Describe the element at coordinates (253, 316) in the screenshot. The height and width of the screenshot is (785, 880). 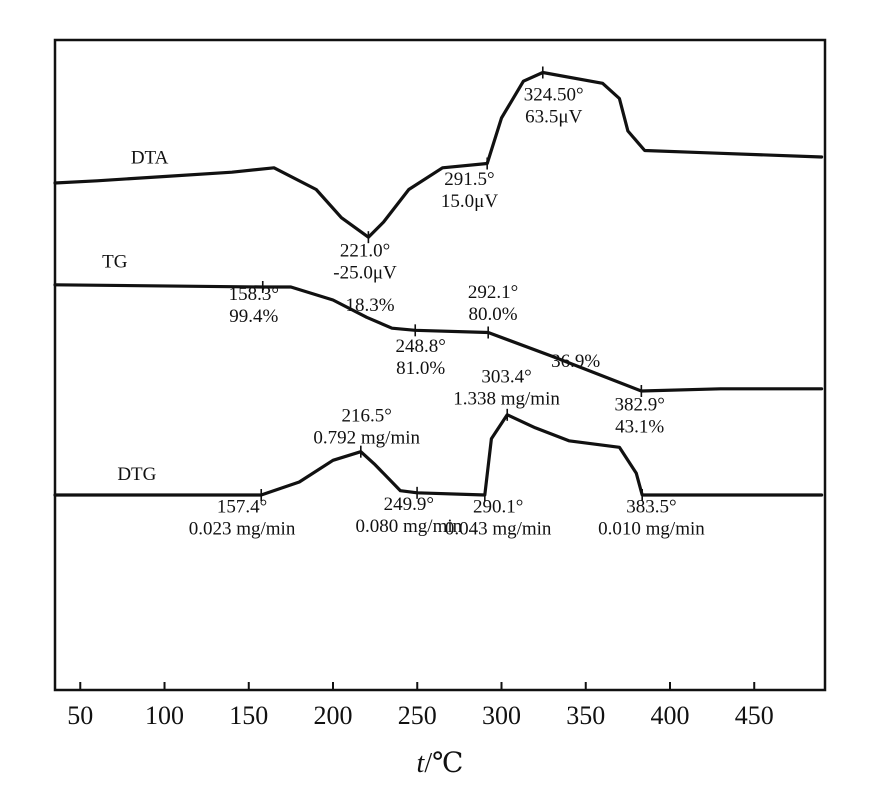
I see `annotation-line: 99.4%` at that location.